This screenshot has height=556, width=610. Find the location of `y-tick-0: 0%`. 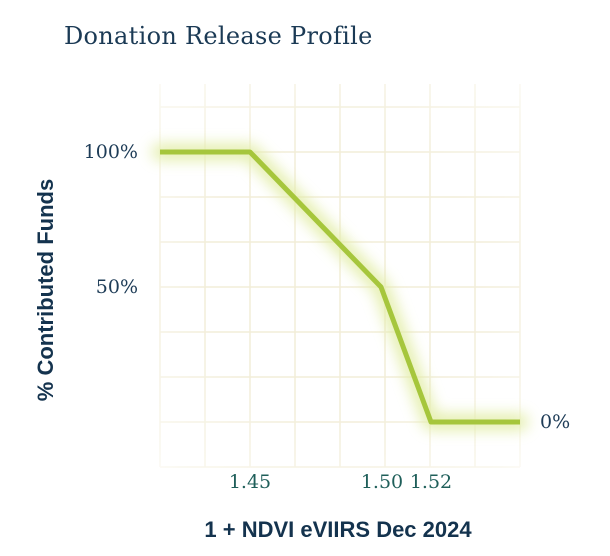

y-tick-0: 0% is located at coordinates (555, 422).